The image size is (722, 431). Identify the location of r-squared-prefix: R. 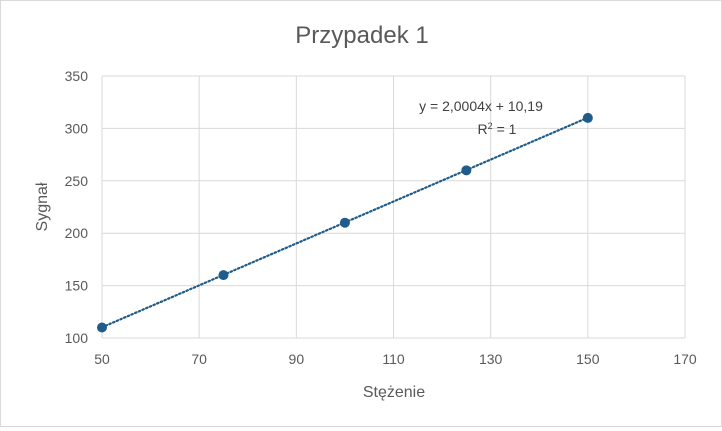
(483, 129).